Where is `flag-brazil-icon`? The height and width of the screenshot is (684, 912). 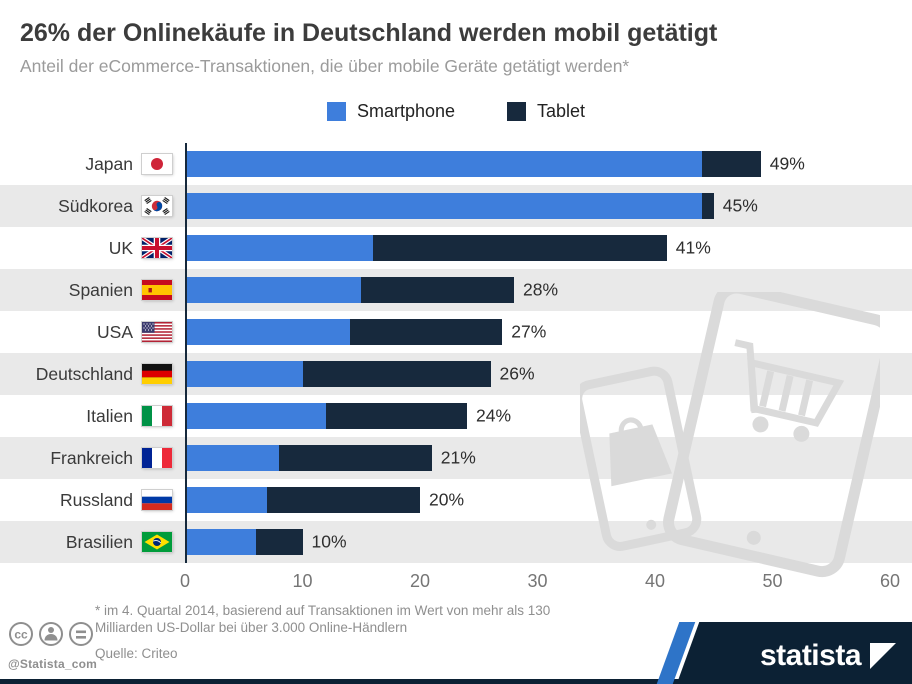 flag-brazil-icon is located at coordinates (157, 542).